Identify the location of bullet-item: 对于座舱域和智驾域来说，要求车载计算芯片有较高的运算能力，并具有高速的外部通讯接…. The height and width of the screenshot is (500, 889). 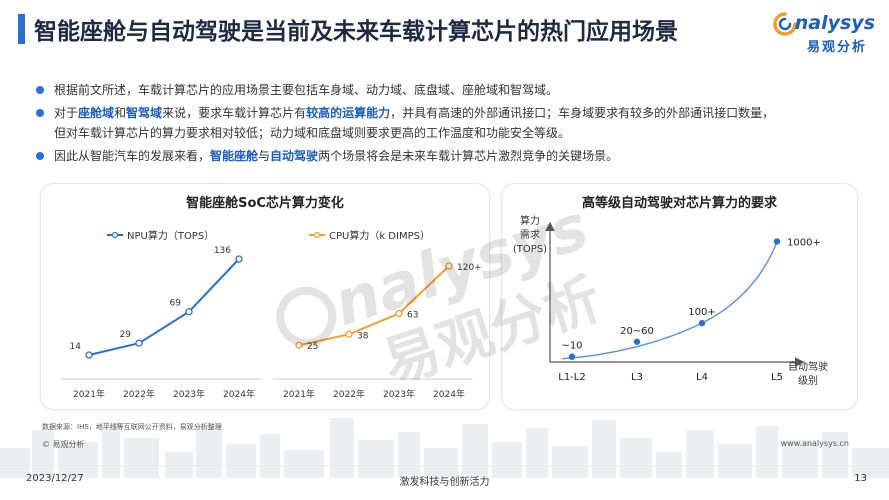
(451, 123).